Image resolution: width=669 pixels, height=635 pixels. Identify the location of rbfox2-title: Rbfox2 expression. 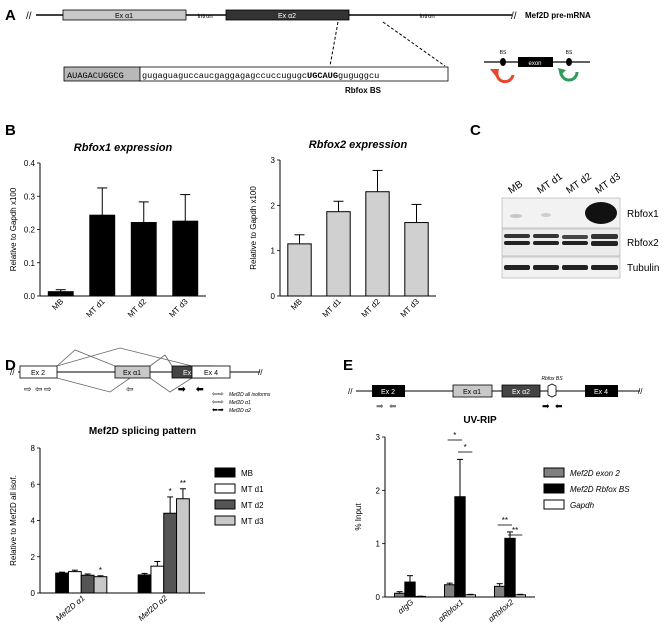
(358, 145).